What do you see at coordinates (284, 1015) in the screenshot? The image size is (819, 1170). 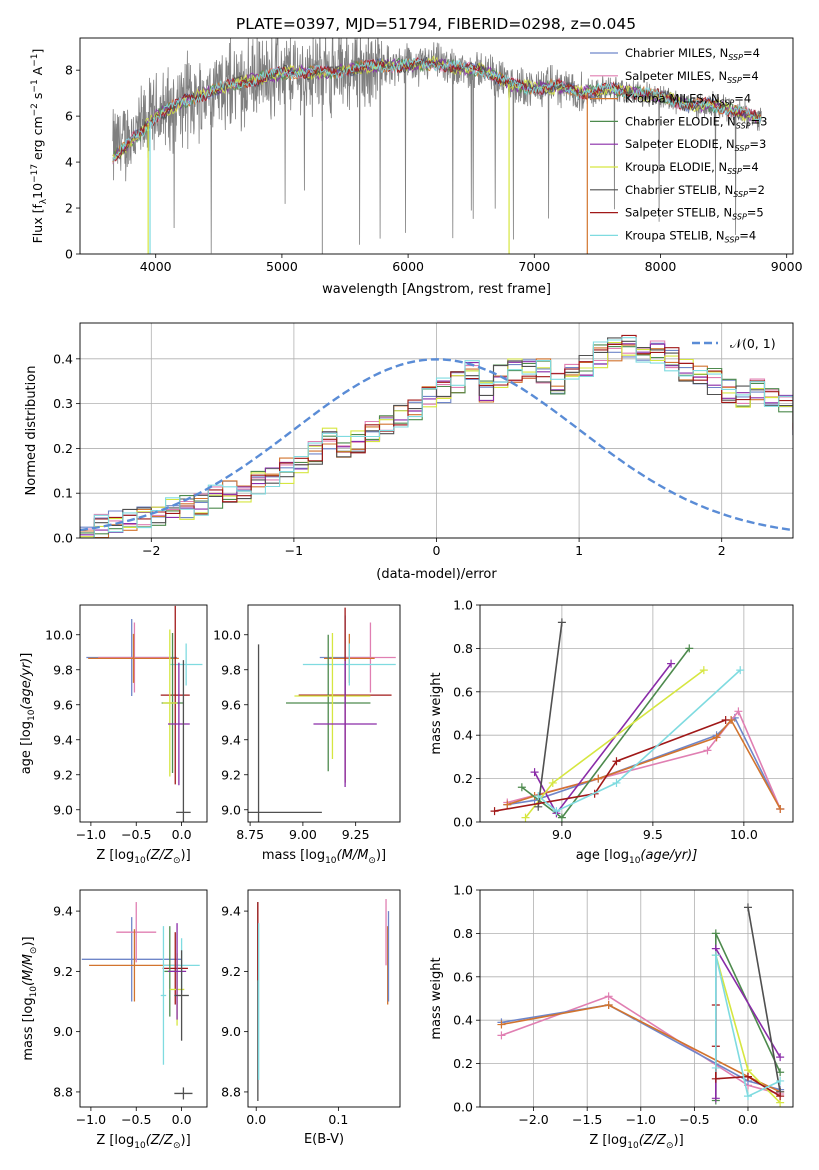 I see `mass-vs-ebv-axes: 0.0 0.1 8.8 9.0 9.2 9.4` at bounding box center [284, 1015].